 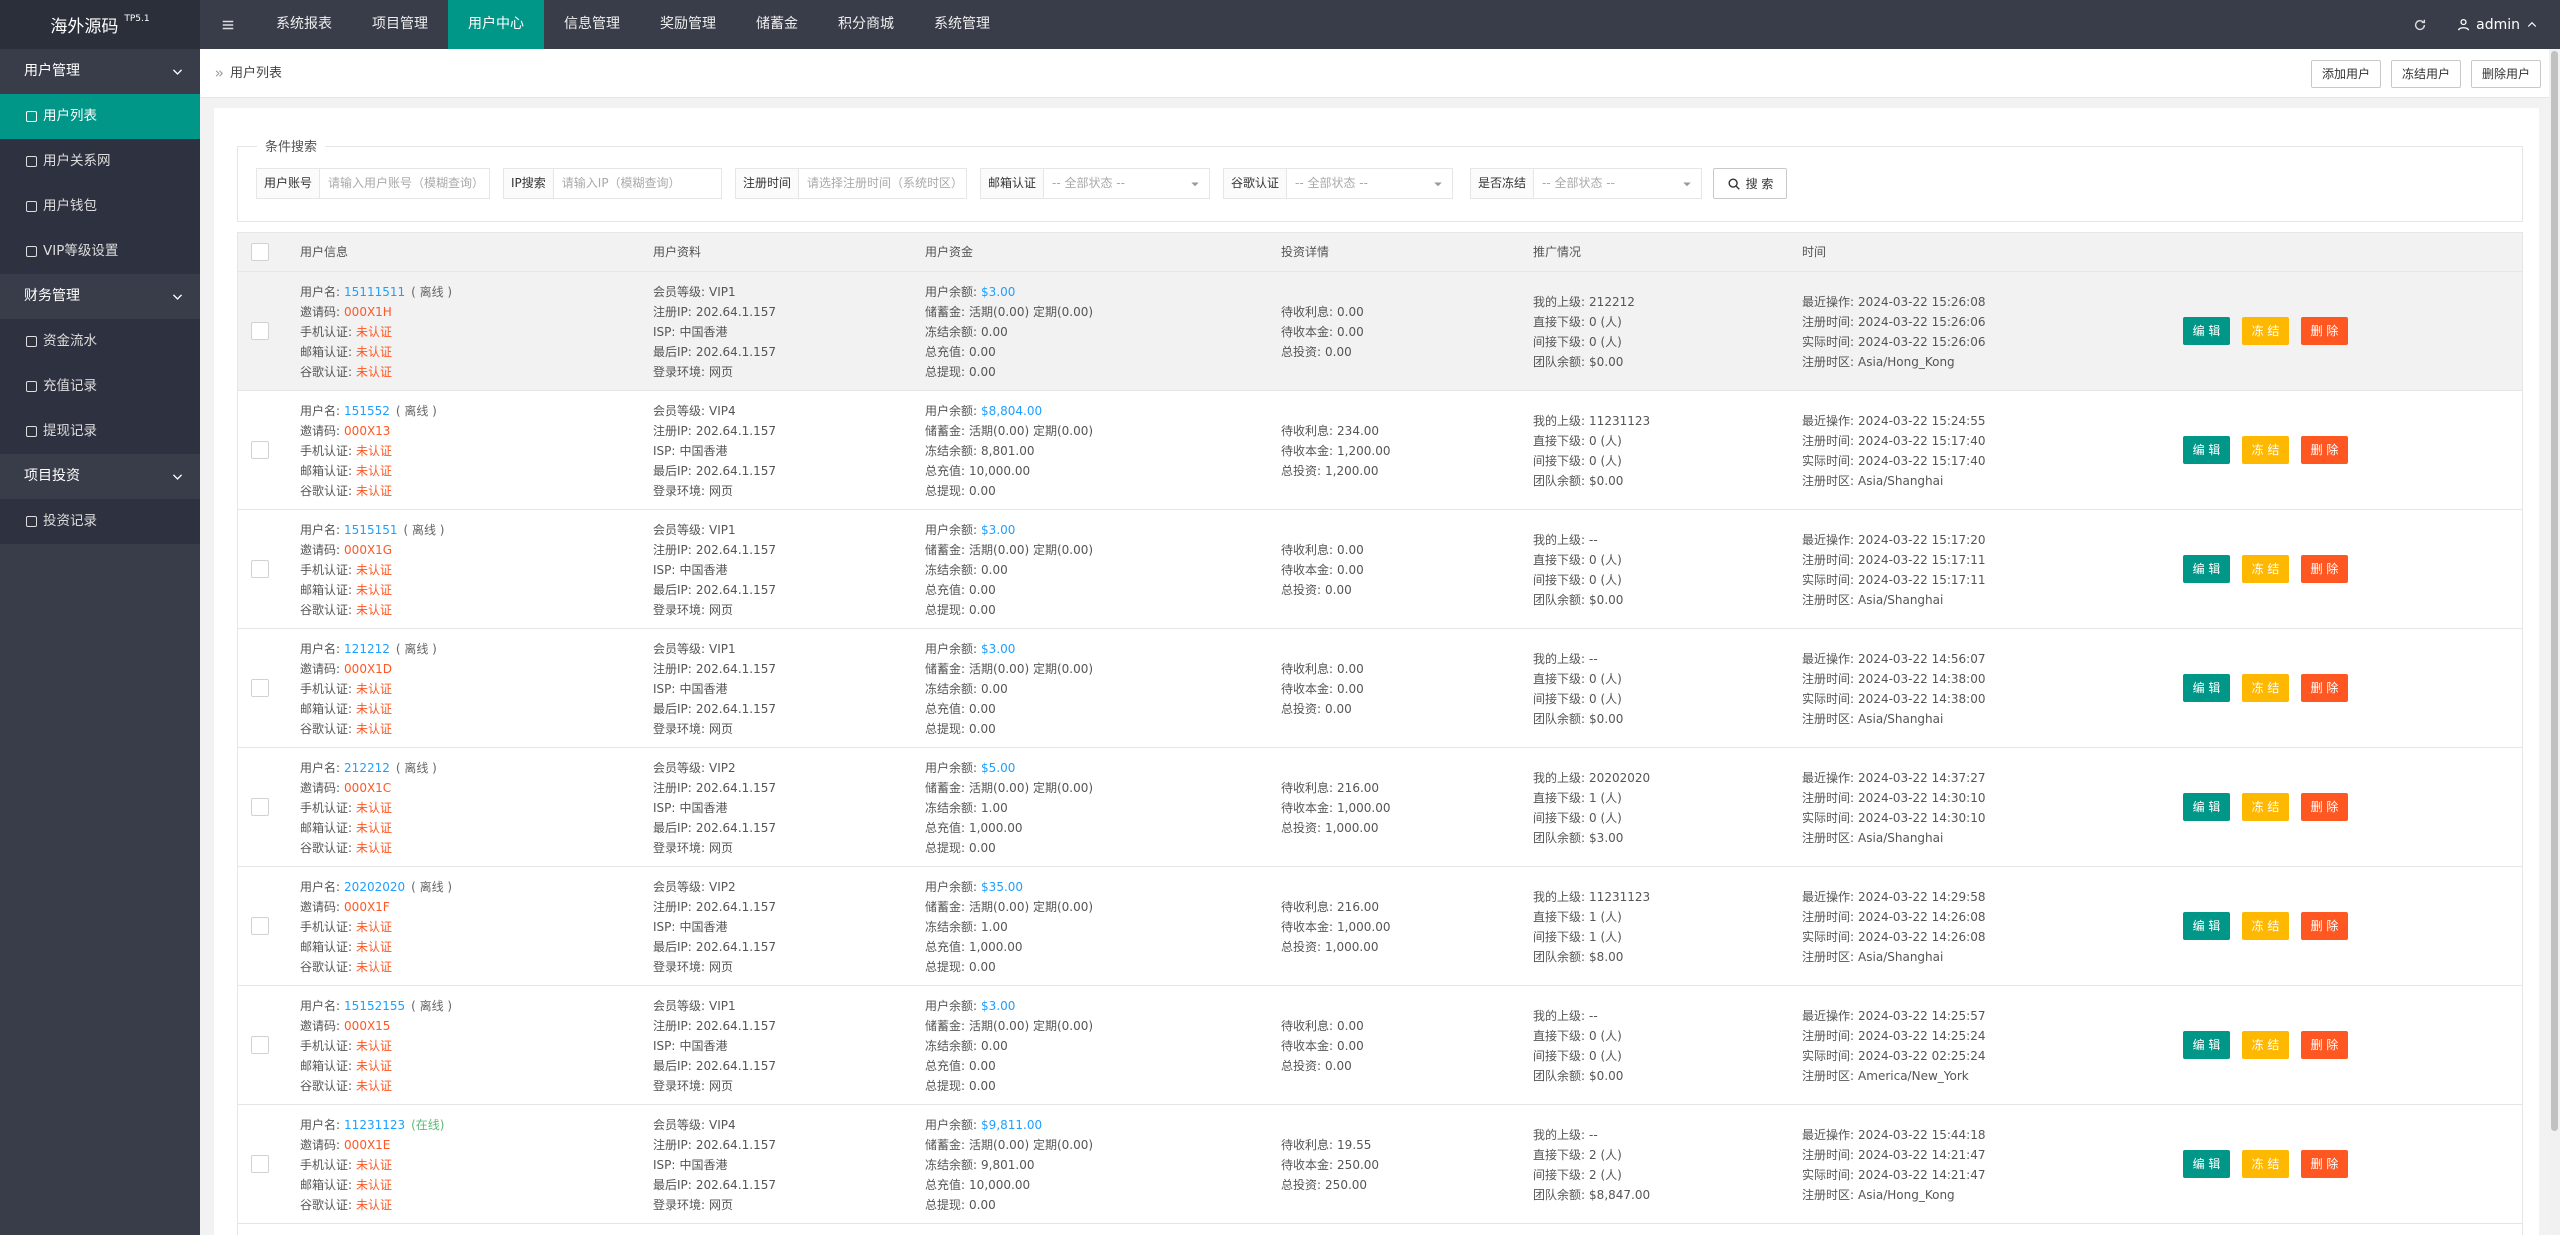 I want to click on field-value: 0.00, so click(x=982, y=609).